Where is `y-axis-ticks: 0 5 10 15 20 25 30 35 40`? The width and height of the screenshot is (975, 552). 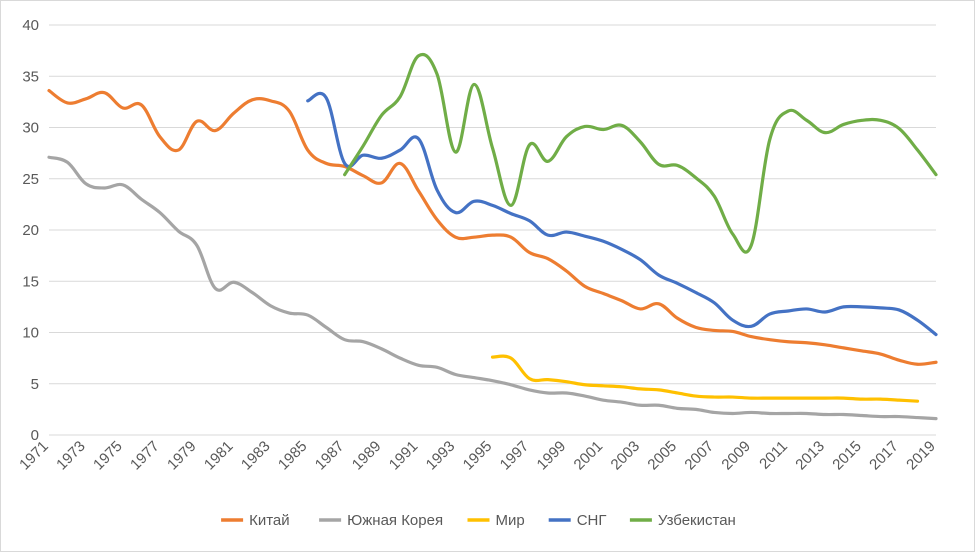
y-axis-ticks: 0 5 10 15 20 25 30 35 40 is located at coordinates (30, 230).